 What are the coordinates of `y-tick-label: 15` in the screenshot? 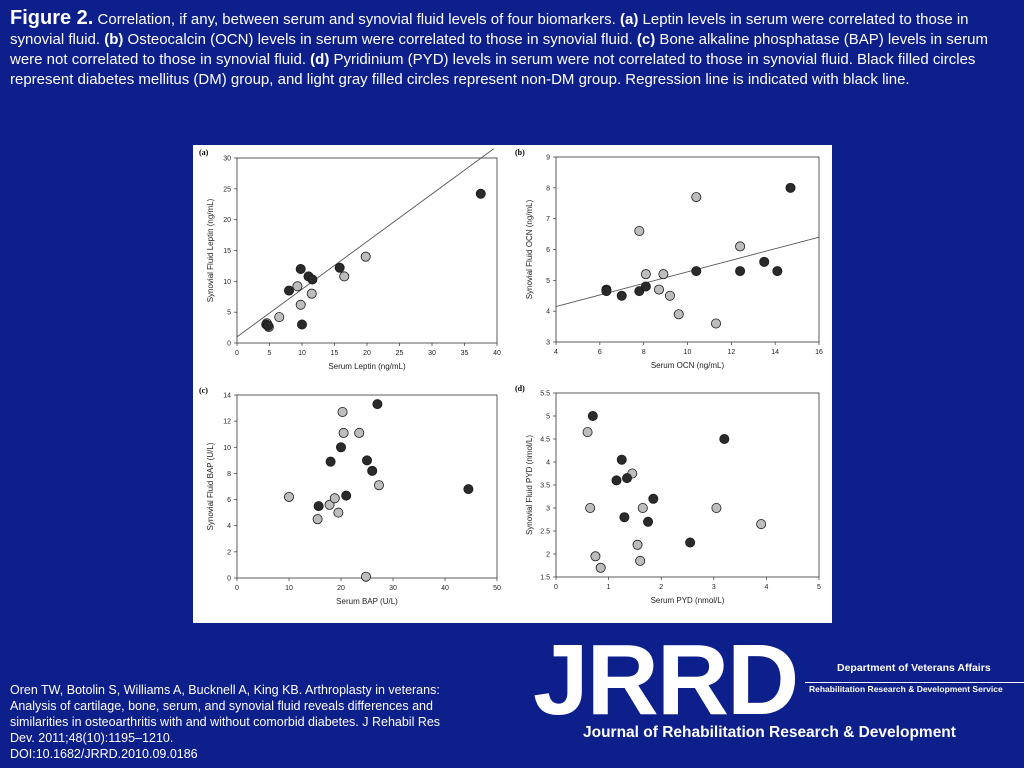 It's located at (227, 251).